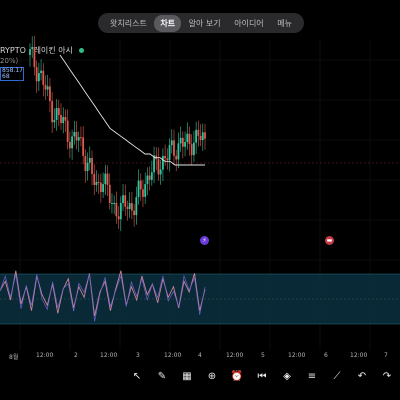  What do you see at coordinates (204, 240) in the screenshot?
I see `lightning-event-icon: ⚡` at bounding box center [204, 240].